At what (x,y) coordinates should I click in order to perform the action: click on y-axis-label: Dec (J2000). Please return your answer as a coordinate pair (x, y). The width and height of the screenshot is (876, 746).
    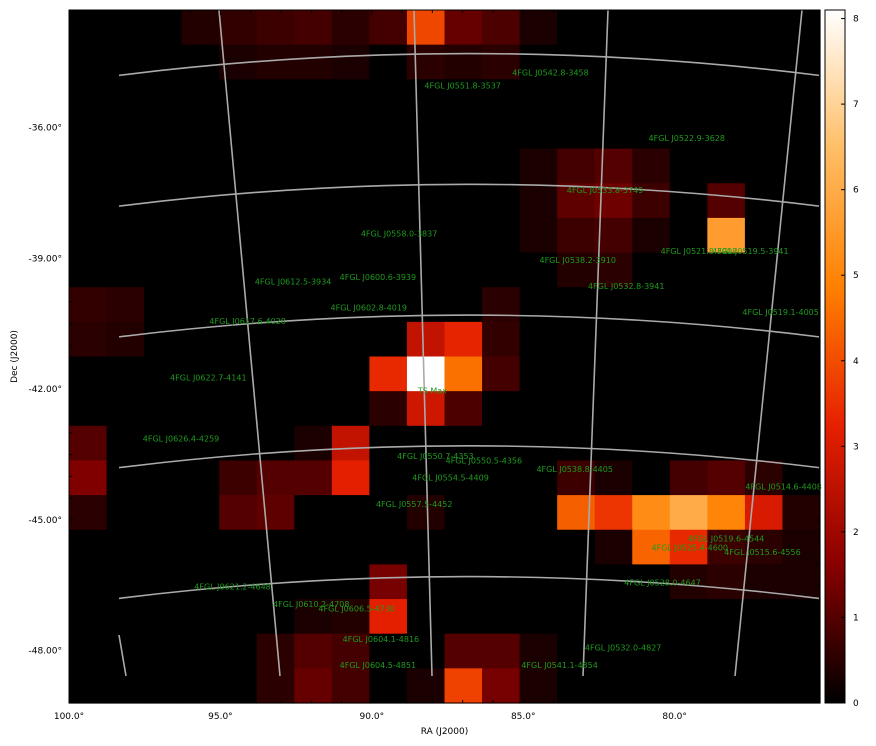
    Looking at the image, I should click on (15, 356).